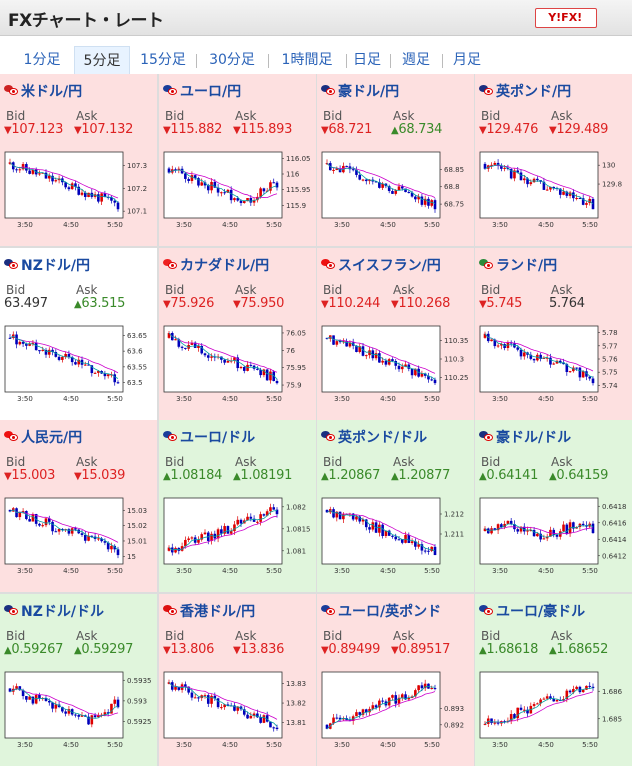  I want to click on price-chart: 1.212 1.211 3:50 4:50 5:50, so click(396, 535).